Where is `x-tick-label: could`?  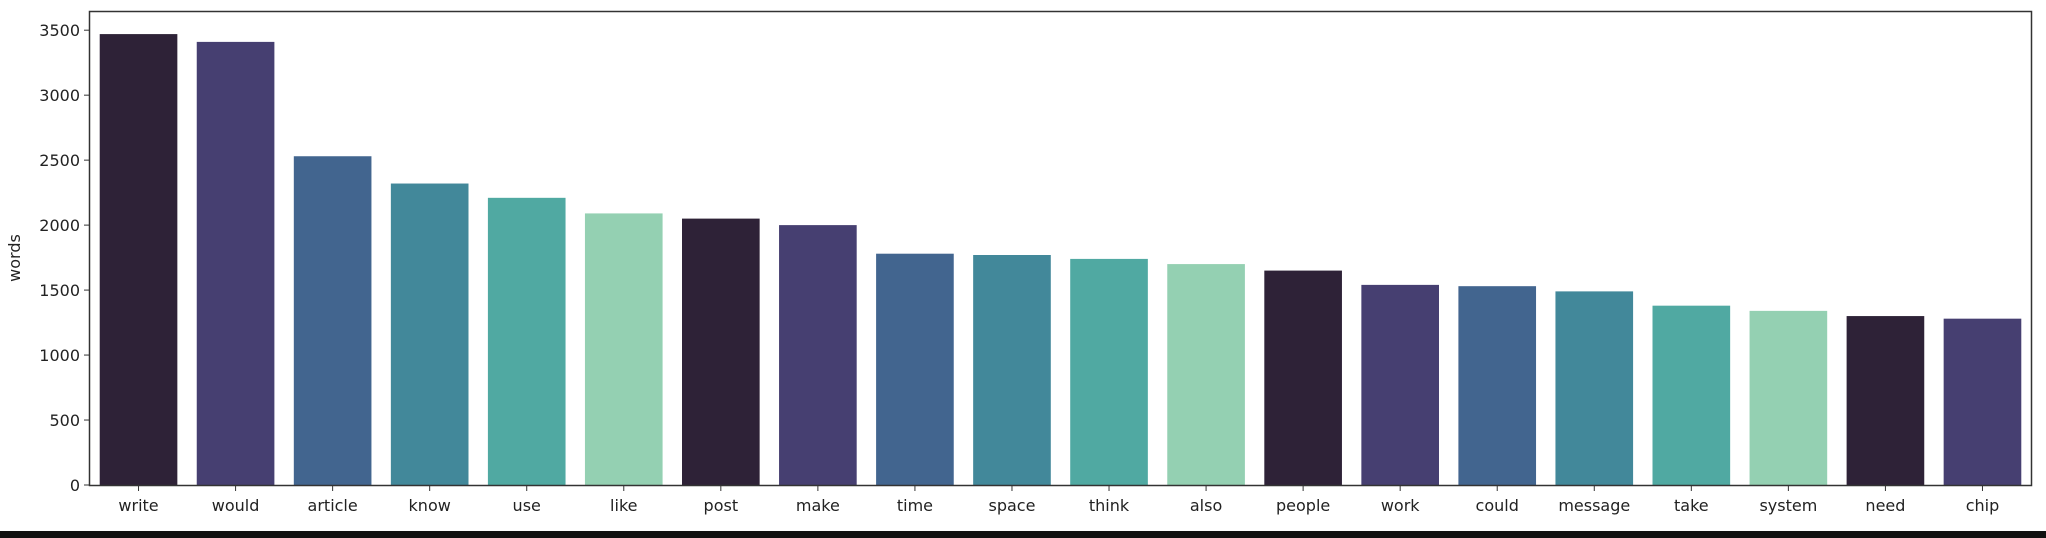
x-tick-label: could is located at coordinates (1497, 505).